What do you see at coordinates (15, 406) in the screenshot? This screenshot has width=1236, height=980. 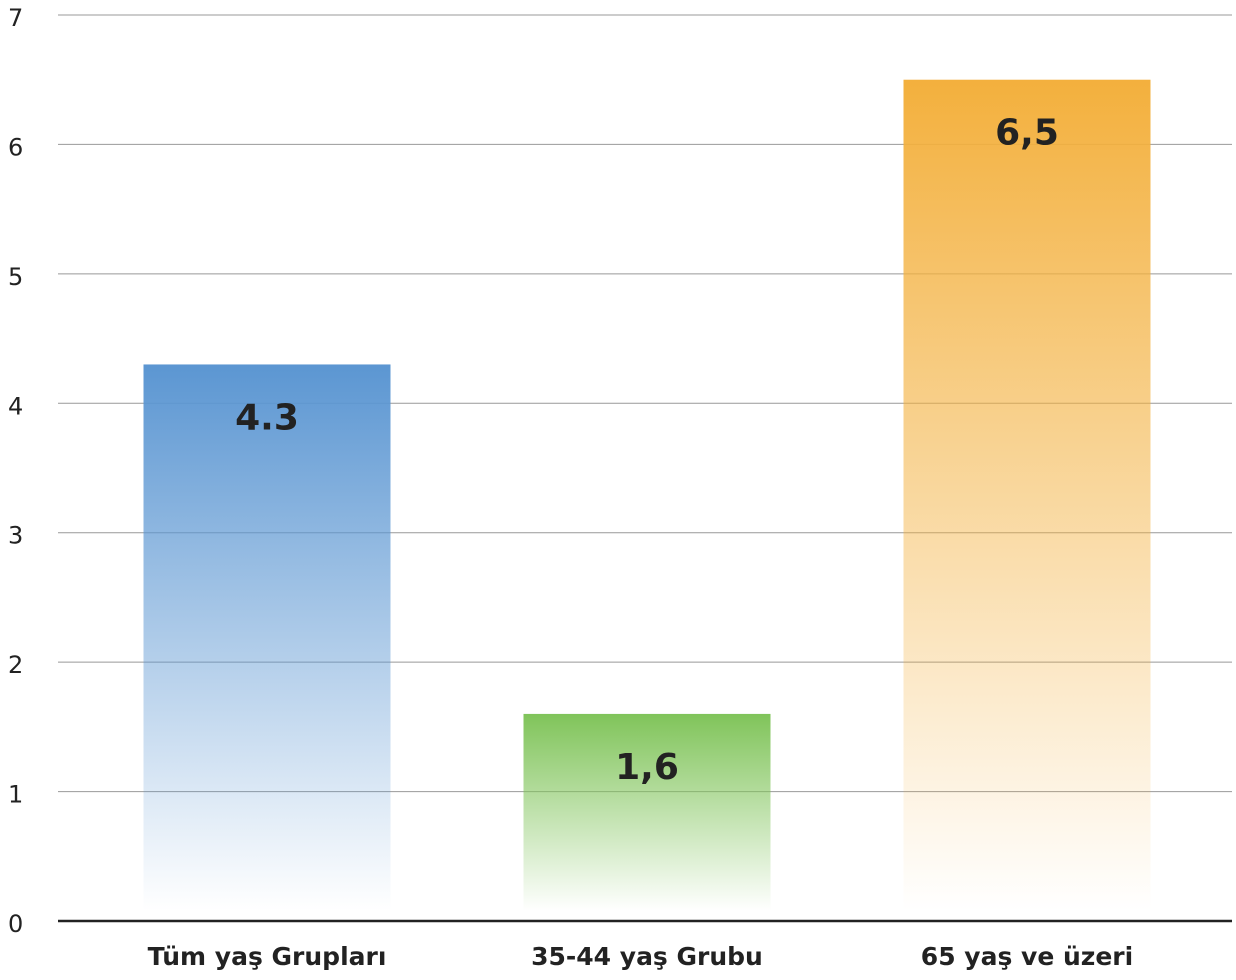 I see `y-tick-label: 4` at bounding box center [15, 406].